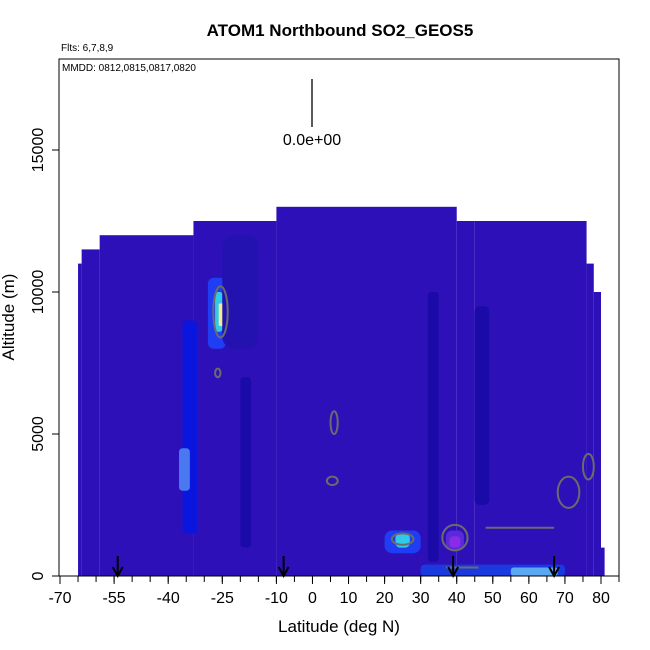 This screenshot has width=650, height=650. Describe the element at coordinates (334, 591) in the screenshot. I see `x-axis: -70 -55 -40 -25 -10 0 10 20 30 40 50 60 70 80` at that location.